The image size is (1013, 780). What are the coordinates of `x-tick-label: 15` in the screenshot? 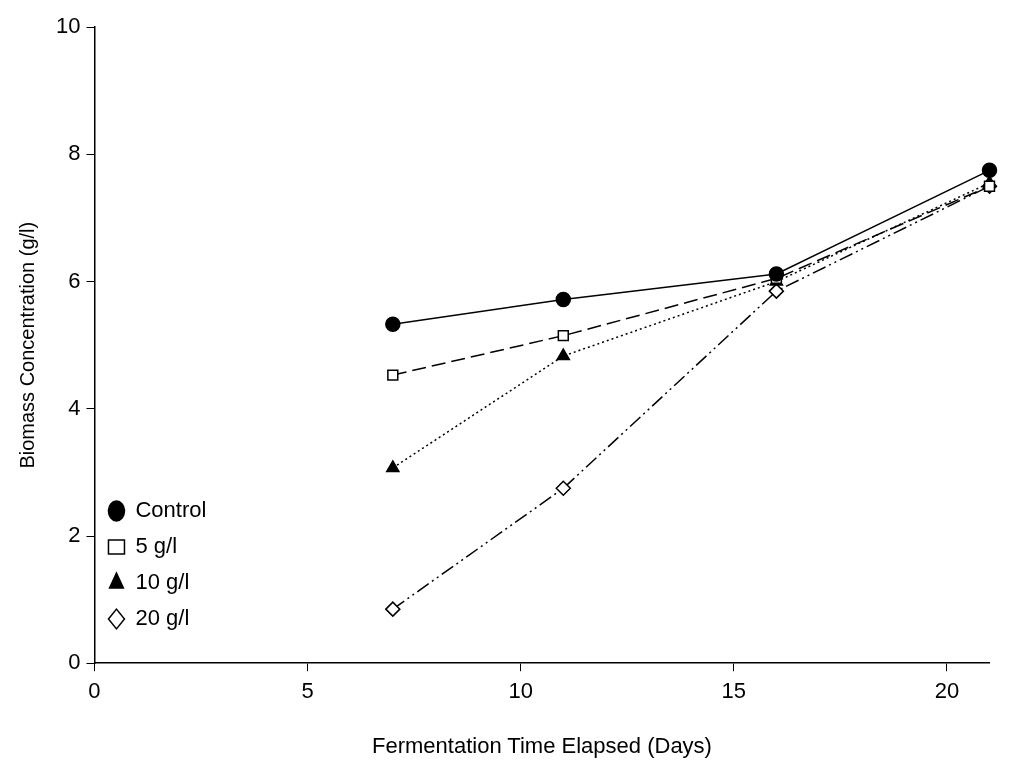 It's located at (734, 691).